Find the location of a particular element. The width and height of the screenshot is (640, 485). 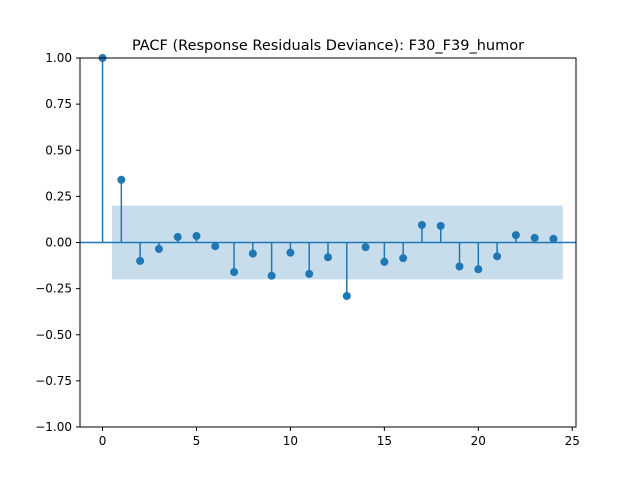

y-tick-label: 0.00 is located at coordinates (58, 243).